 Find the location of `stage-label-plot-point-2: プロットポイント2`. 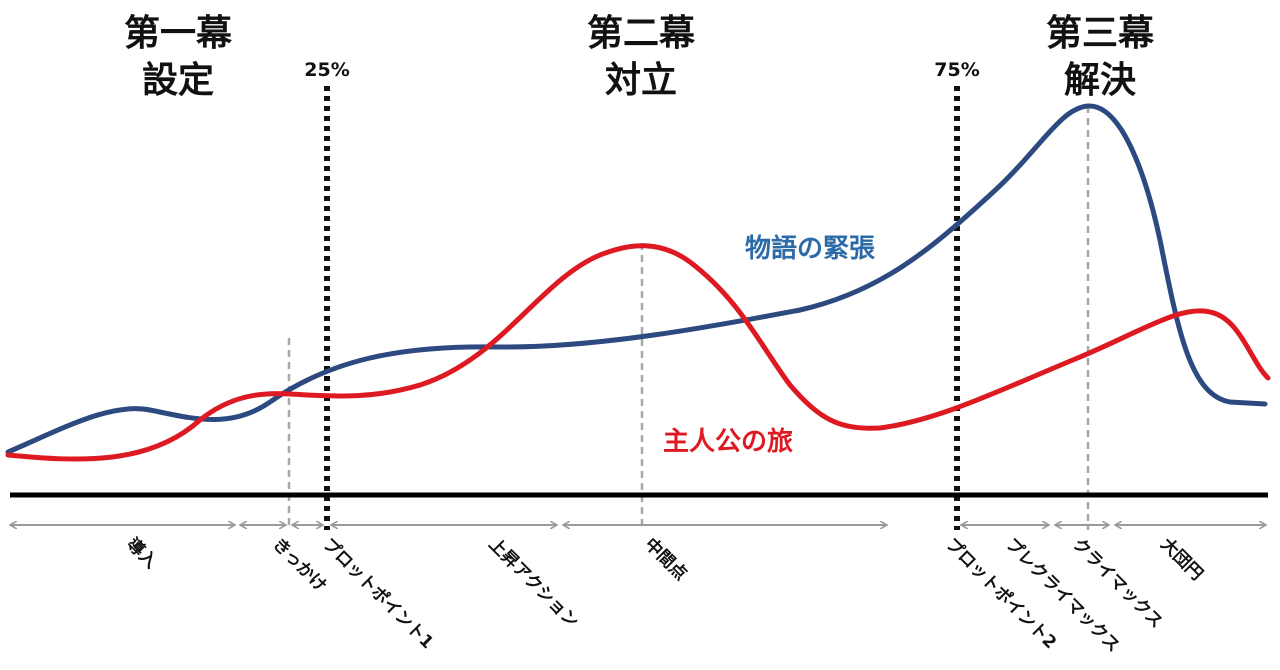

stage-label-plot-point-2: プロットポイント2 is located at coordinates (1000, 593).